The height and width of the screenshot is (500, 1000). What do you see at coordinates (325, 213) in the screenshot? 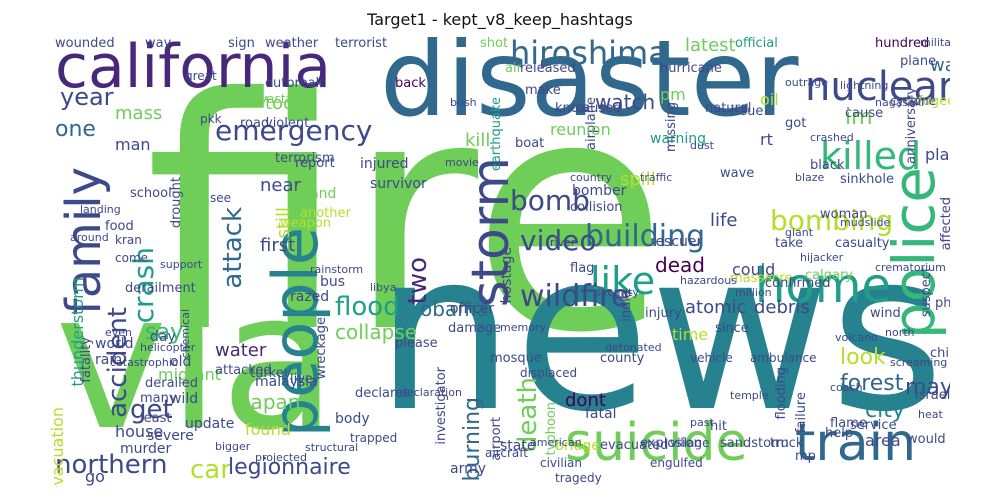
I see `cloud-word: another` at bounding box center [325, 213].